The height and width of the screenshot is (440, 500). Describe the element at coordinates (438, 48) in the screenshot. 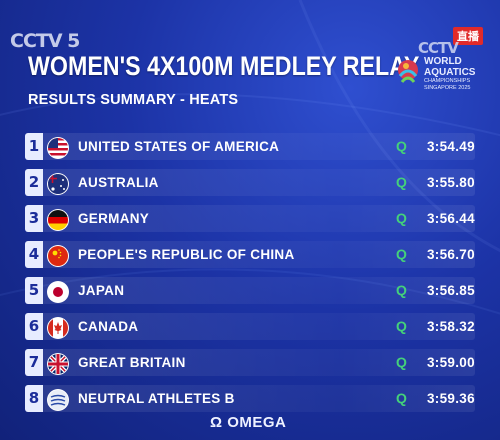

I see `cctv-watermark-logo: CCTV` at that location.